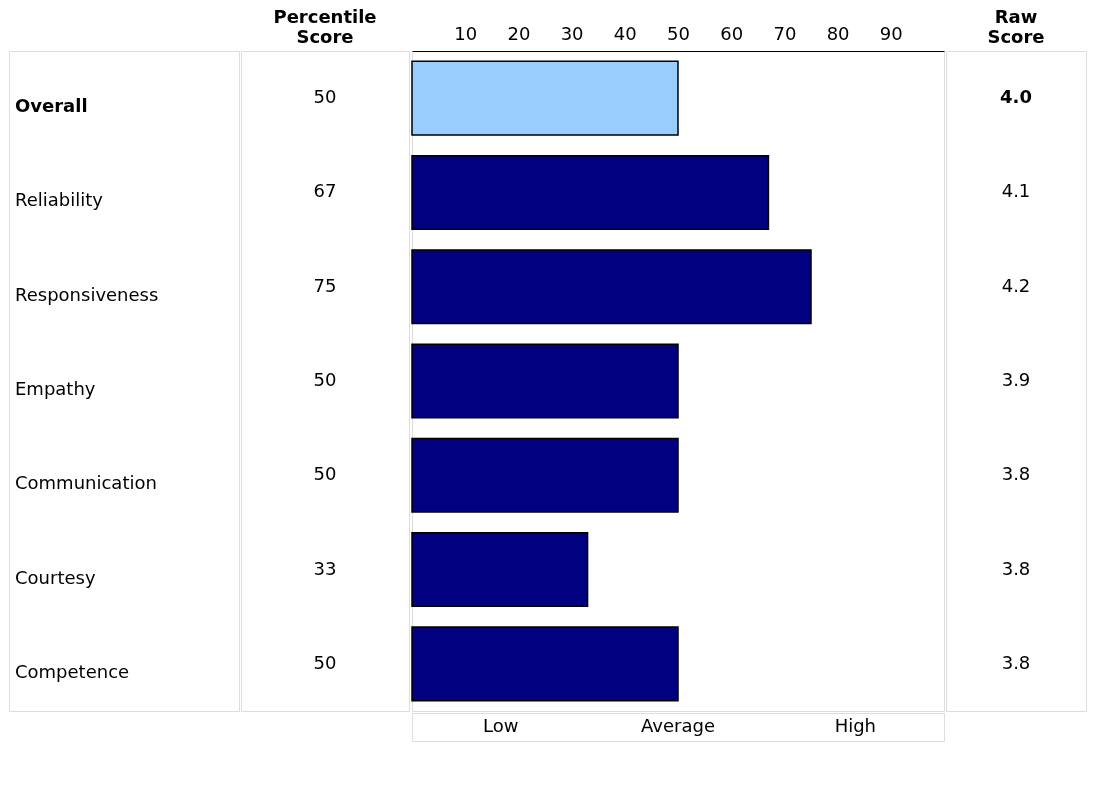 The height and width of the screenshot is (786, 1107). I want to click on x2-tick-label: 80, so click(838, 33).